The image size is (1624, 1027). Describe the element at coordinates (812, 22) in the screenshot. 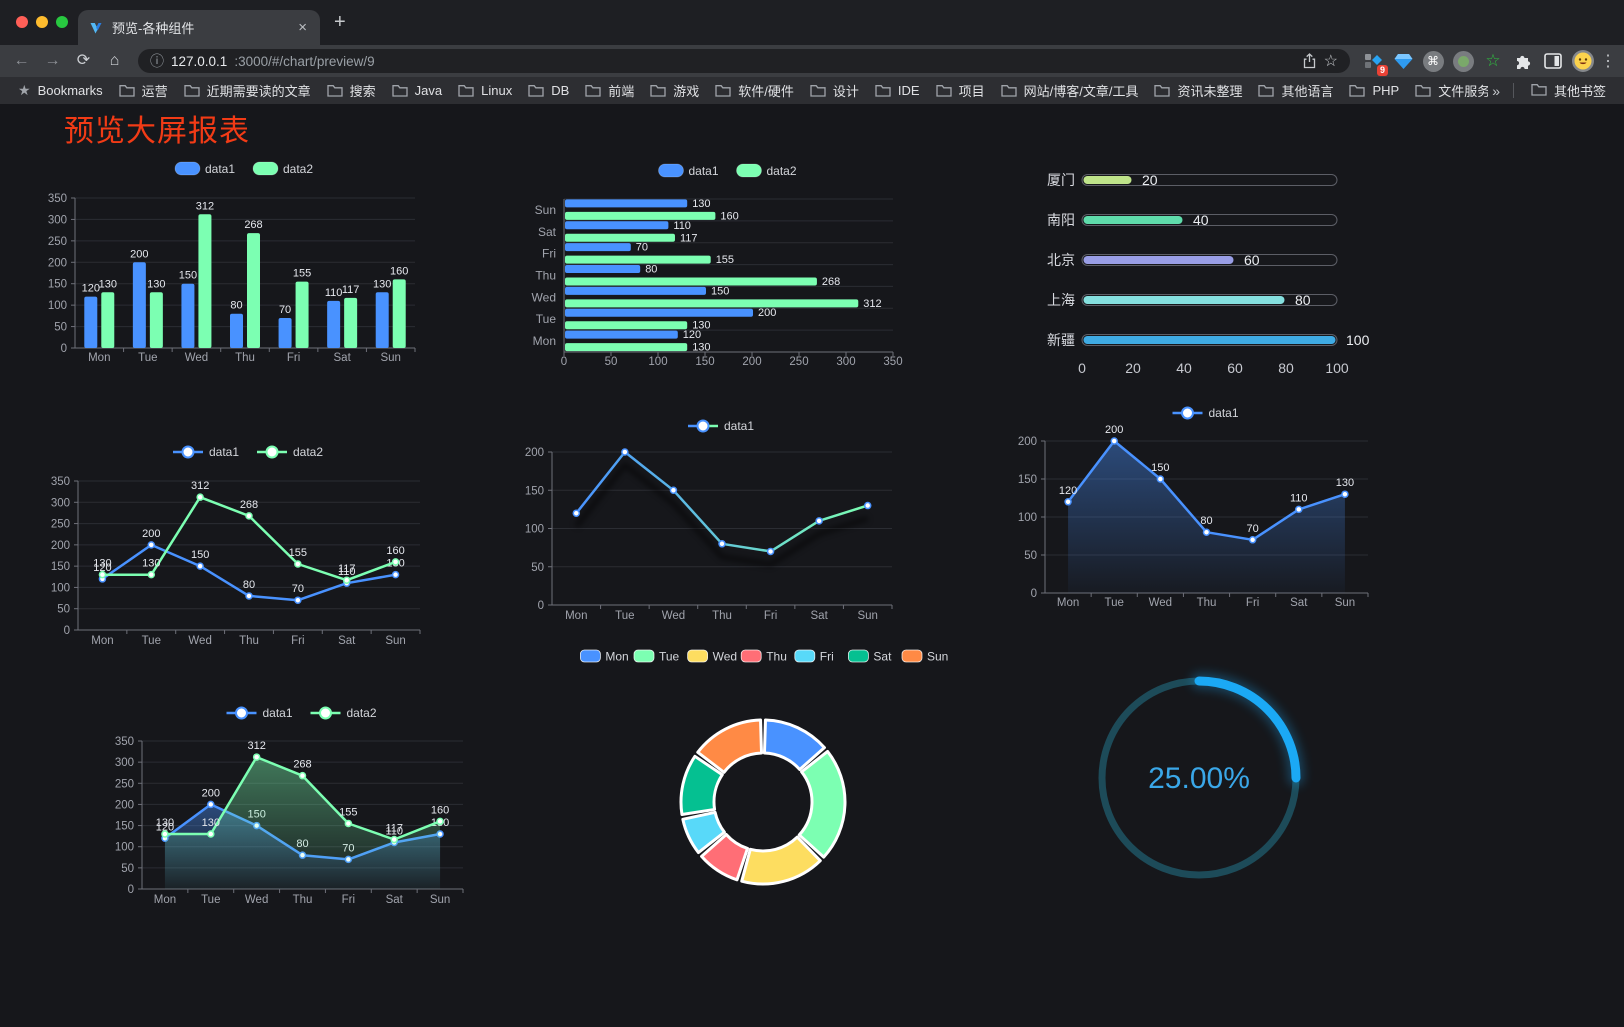

I see `tab-strip: 预览-各种组件 × +` at that location.